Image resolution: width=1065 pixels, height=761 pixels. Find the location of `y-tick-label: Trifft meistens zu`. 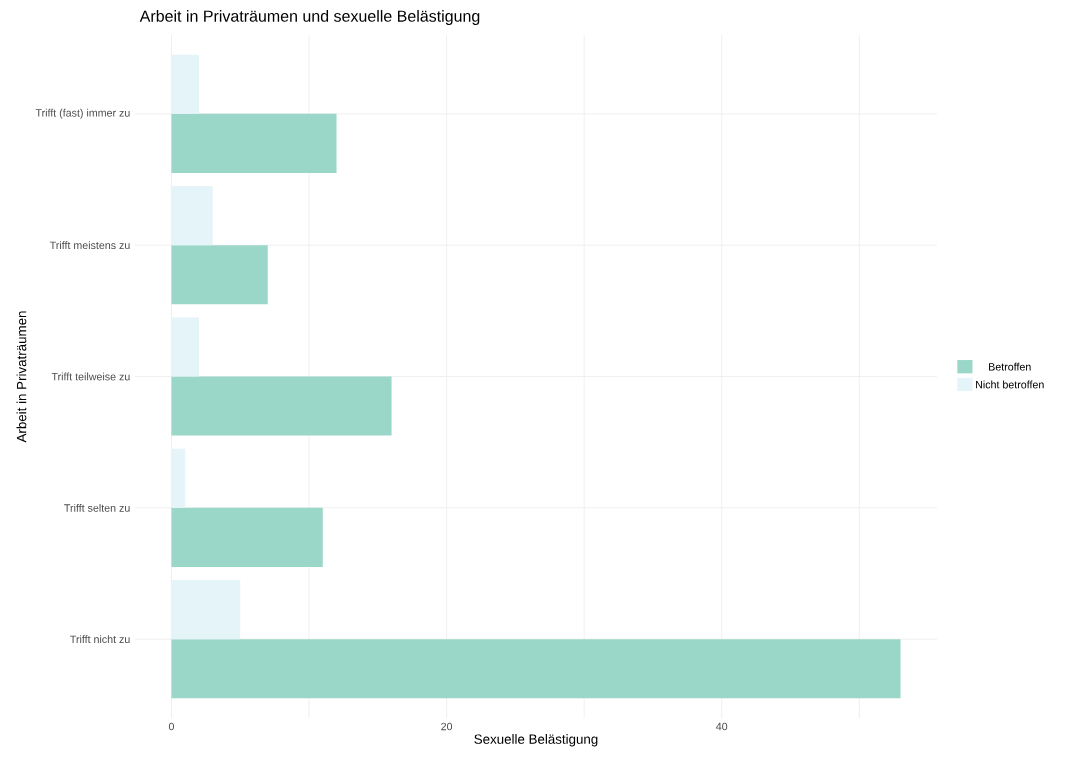

y-tick-label: Trifft meistens zu is located at coordinates (89, 245).